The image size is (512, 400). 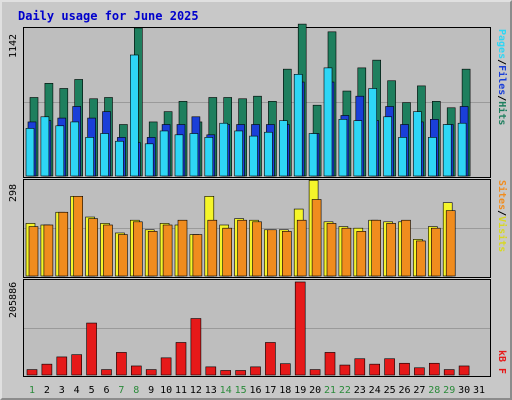 I want to click on x-tick-27: 27, so click(x=419, y=390).